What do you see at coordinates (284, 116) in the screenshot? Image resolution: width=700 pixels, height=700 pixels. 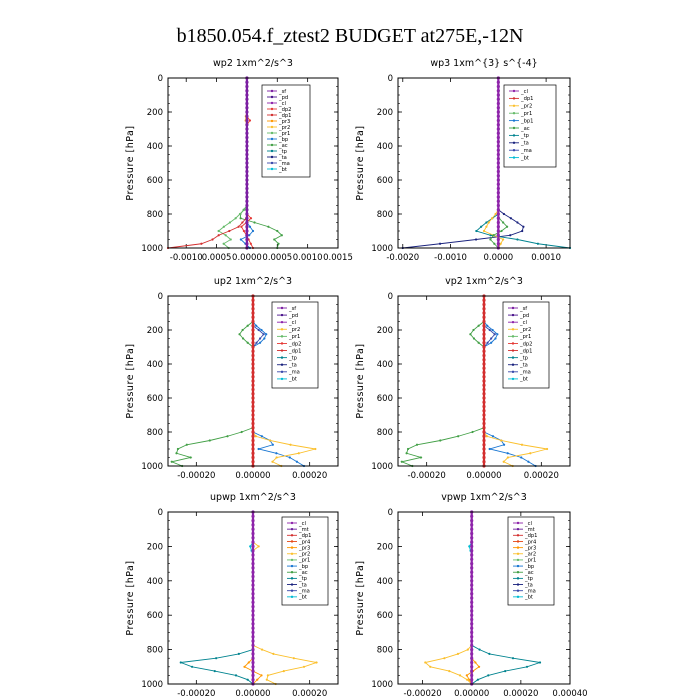 I see `legend-entry: _dp1` at bounding box center [284, 116].